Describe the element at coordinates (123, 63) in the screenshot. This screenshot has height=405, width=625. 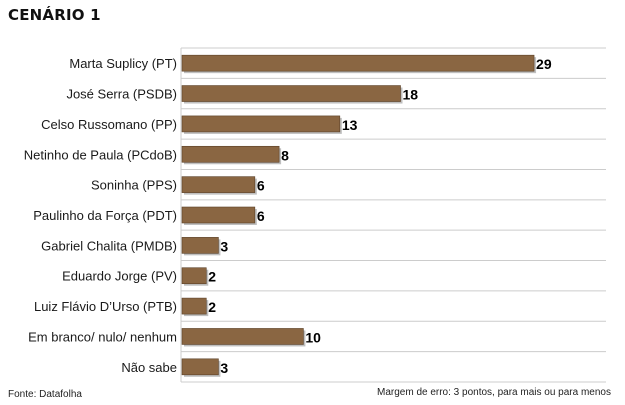
I see `category-label: Marta Suplicy (PT)` at that location.